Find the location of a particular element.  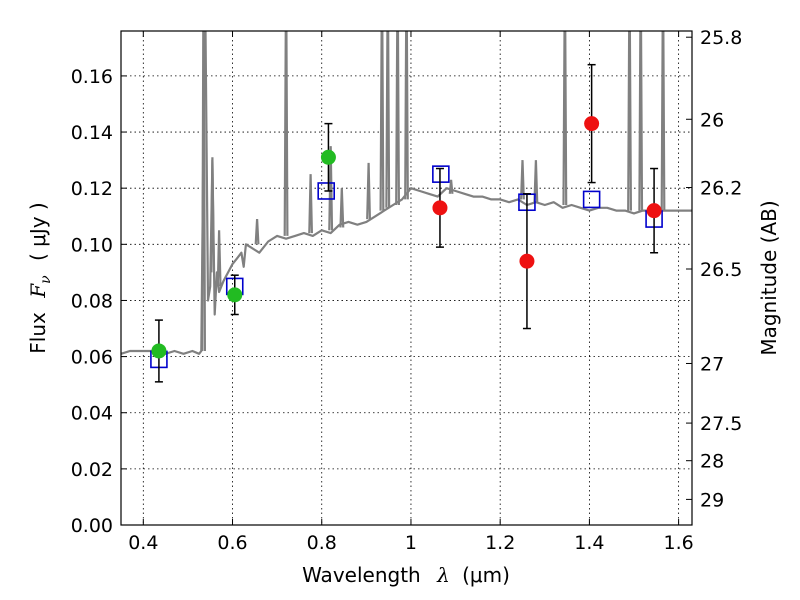

y2-tick-label: 27 is located at coordinates (712, 364).